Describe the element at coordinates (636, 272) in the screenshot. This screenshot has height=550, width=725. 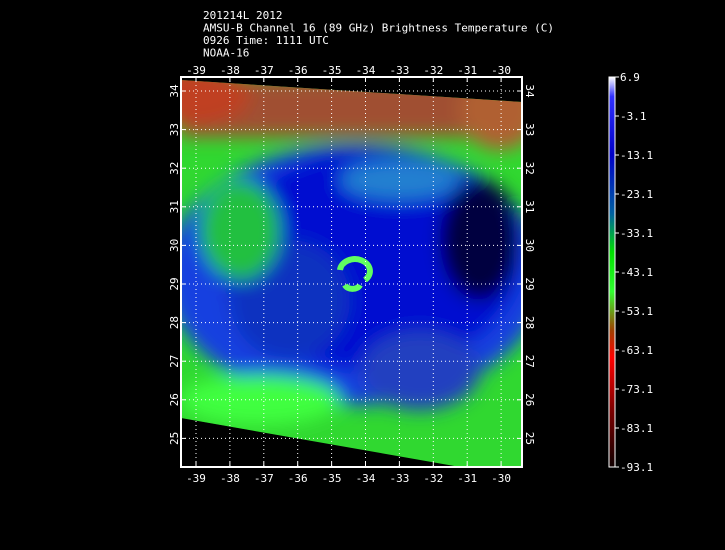
I see `colorbar-label: -43.1` at that location.